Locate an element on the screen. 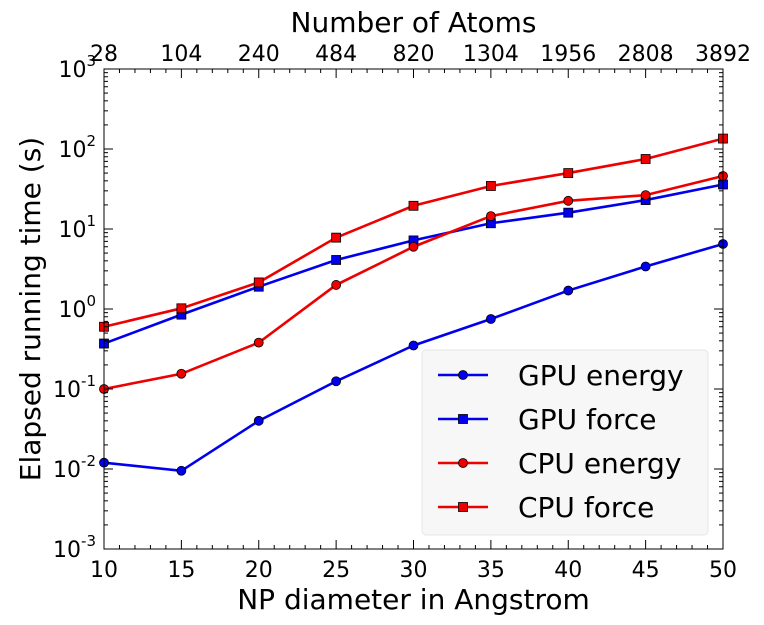  top-x-tick-label: 28 is located at coordinates (104, 54).